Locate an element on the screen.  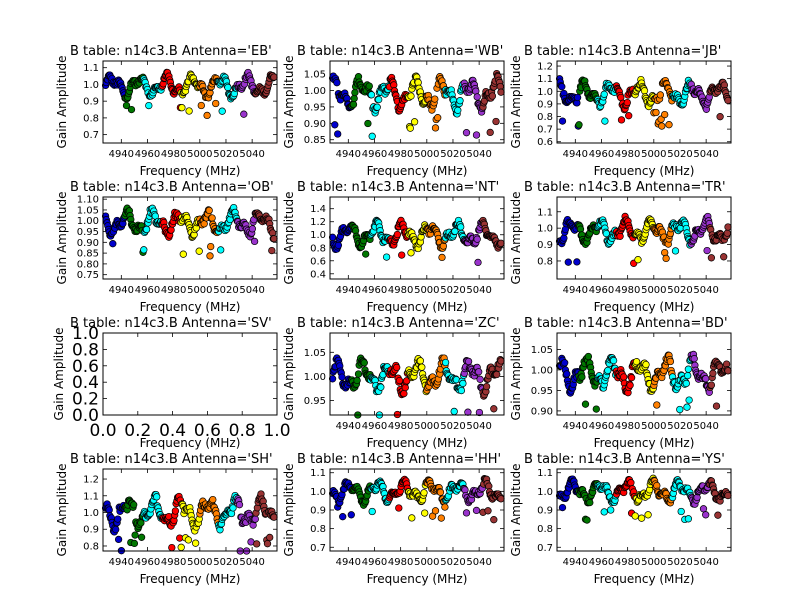
y-tick-label: 0.6 is located at coordinates (85, 367).